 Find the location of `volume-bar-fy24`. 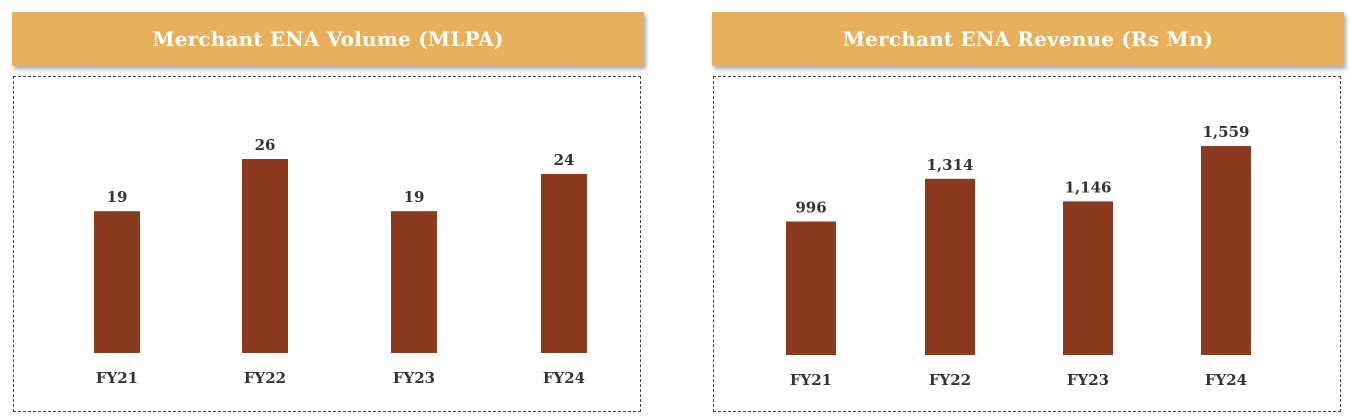

volume-bar-fy24 is located at coordinates (564, 263).